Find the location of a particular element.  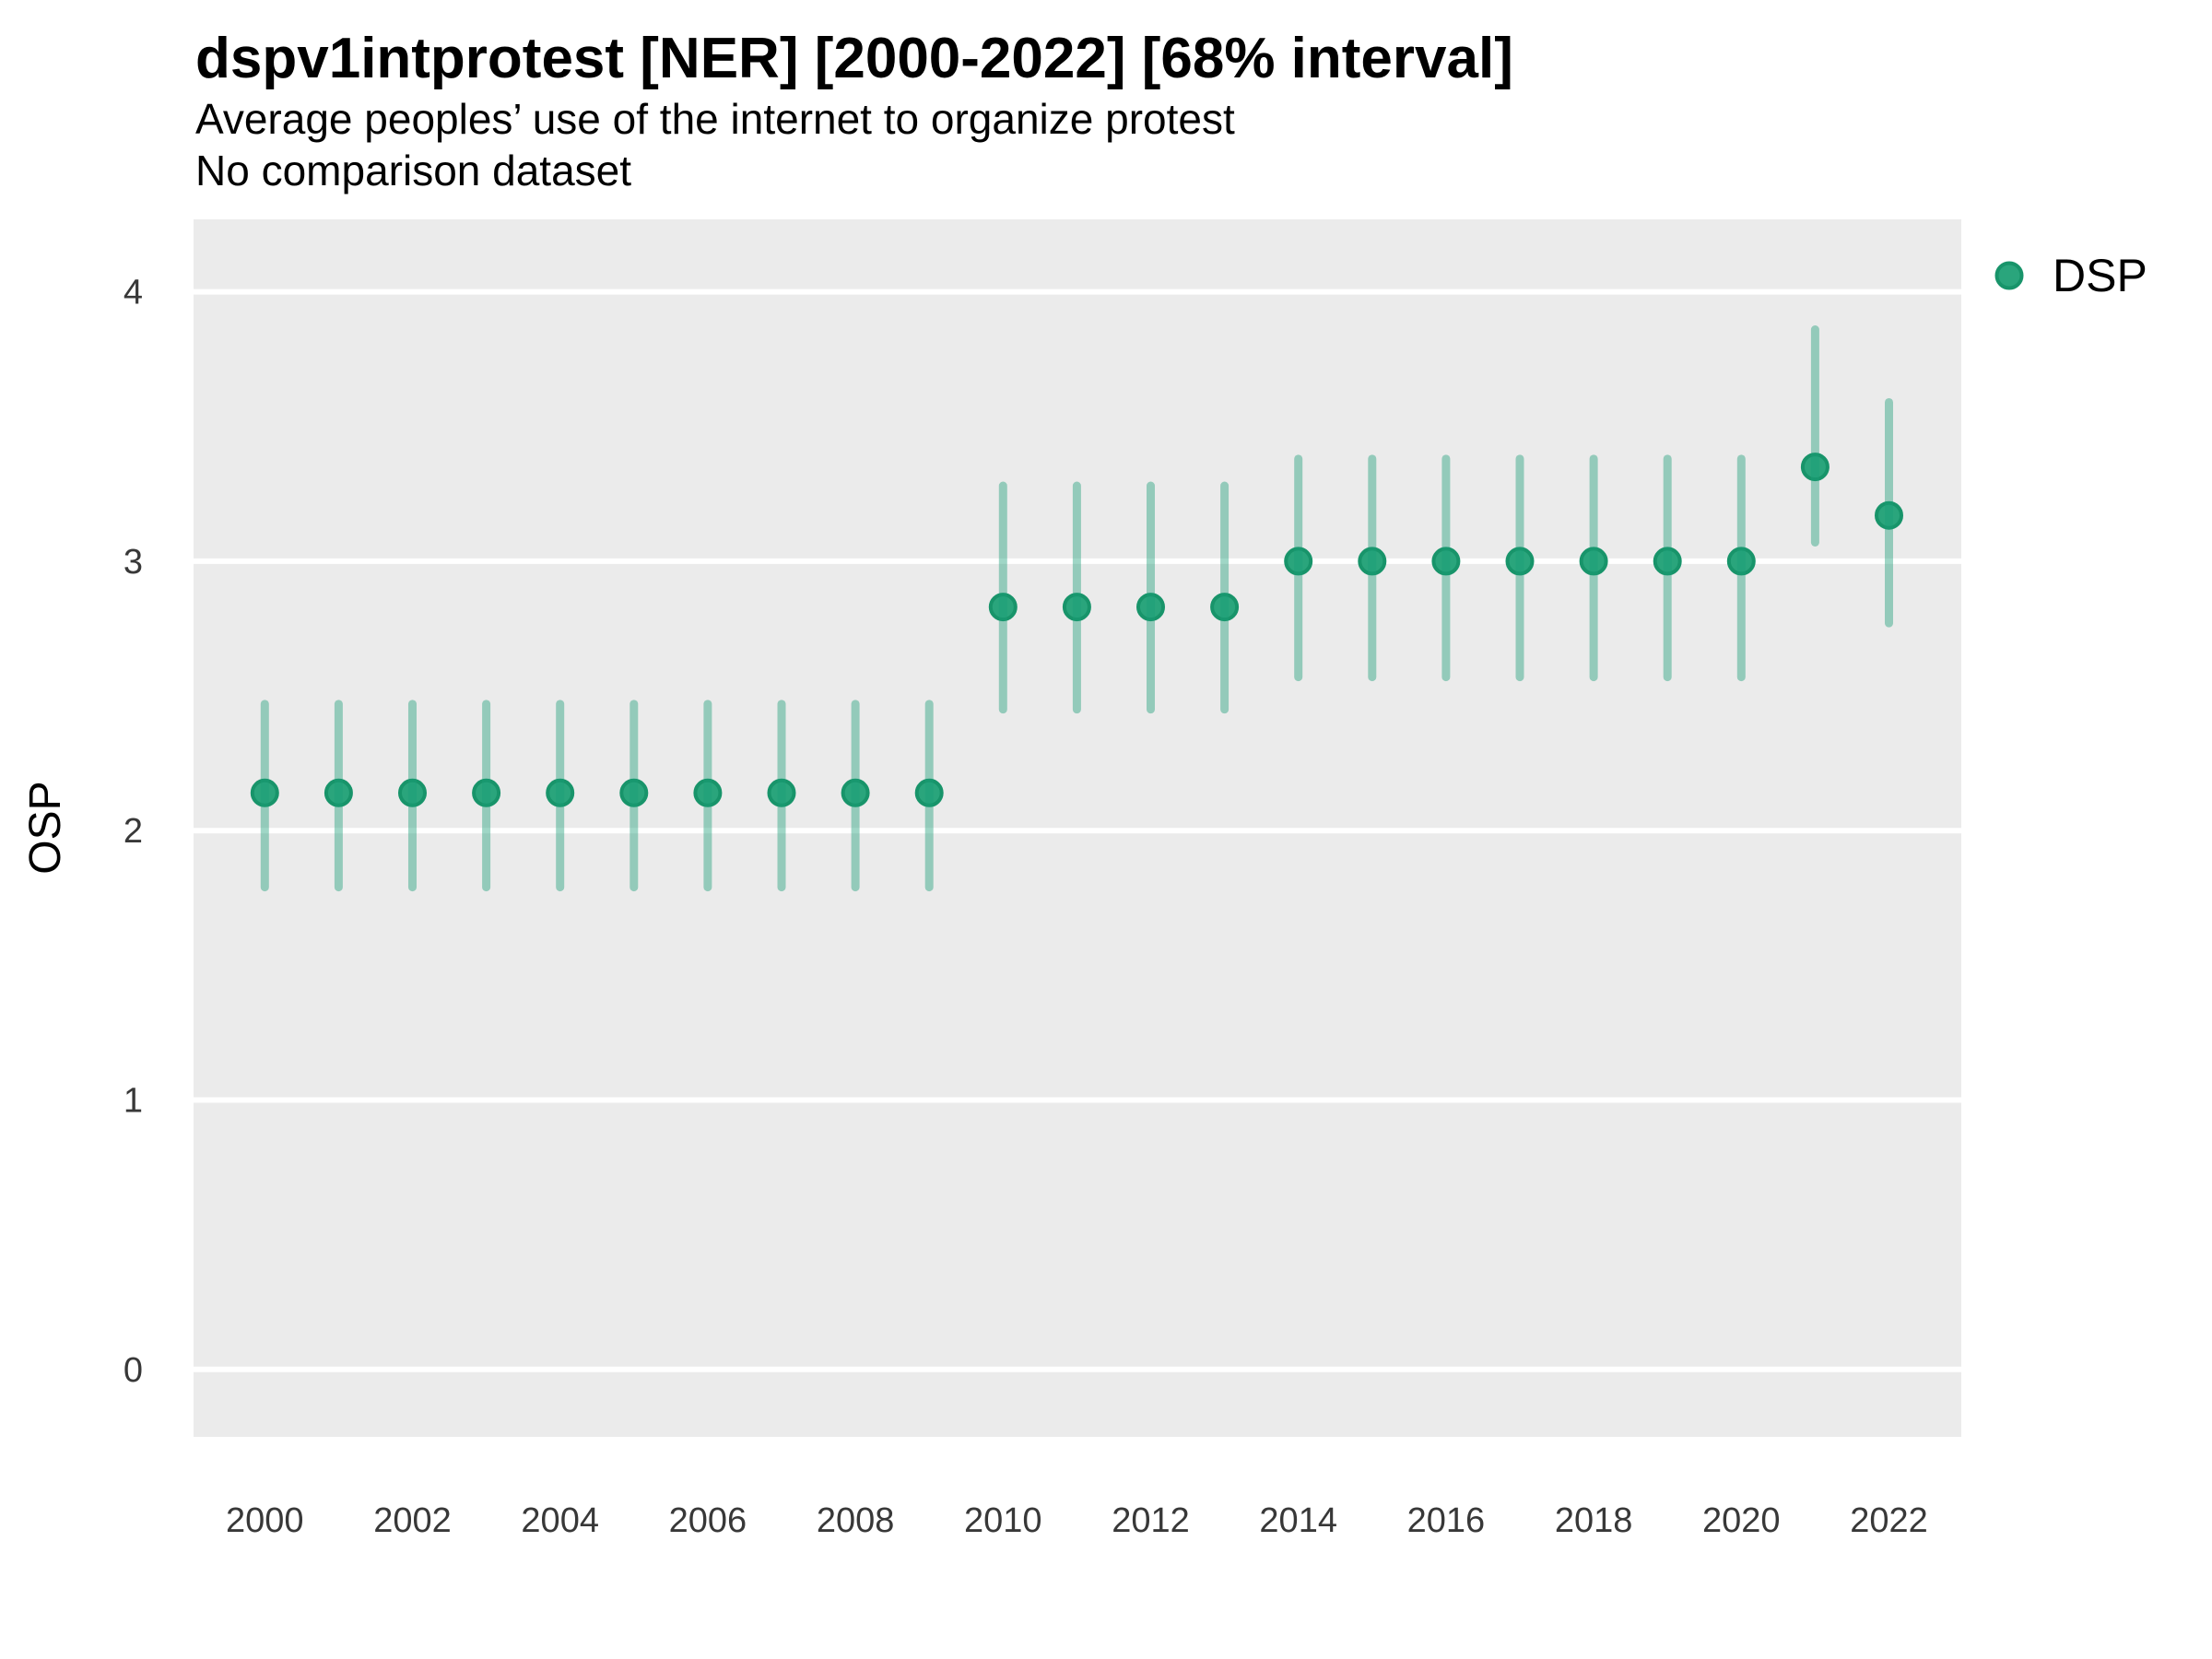

x-tick-label-2008: 2008 is located at coordinates (856, 1520).